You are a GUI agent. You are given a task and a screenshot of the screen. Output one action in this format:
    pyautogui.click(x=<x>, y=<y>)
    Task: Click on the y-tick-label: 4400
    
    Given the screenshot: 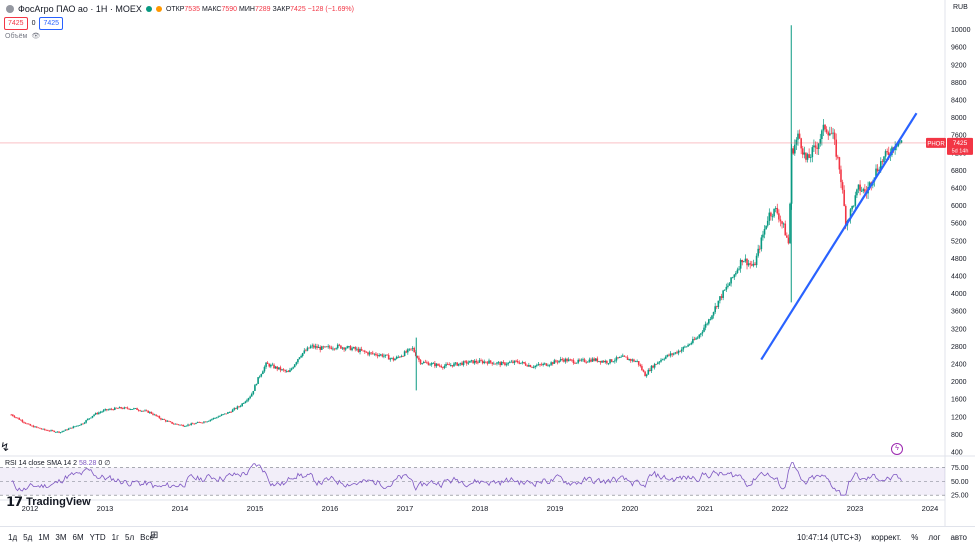 What is the action you would take?
    pyautogui.click(x=959, y=277)
    